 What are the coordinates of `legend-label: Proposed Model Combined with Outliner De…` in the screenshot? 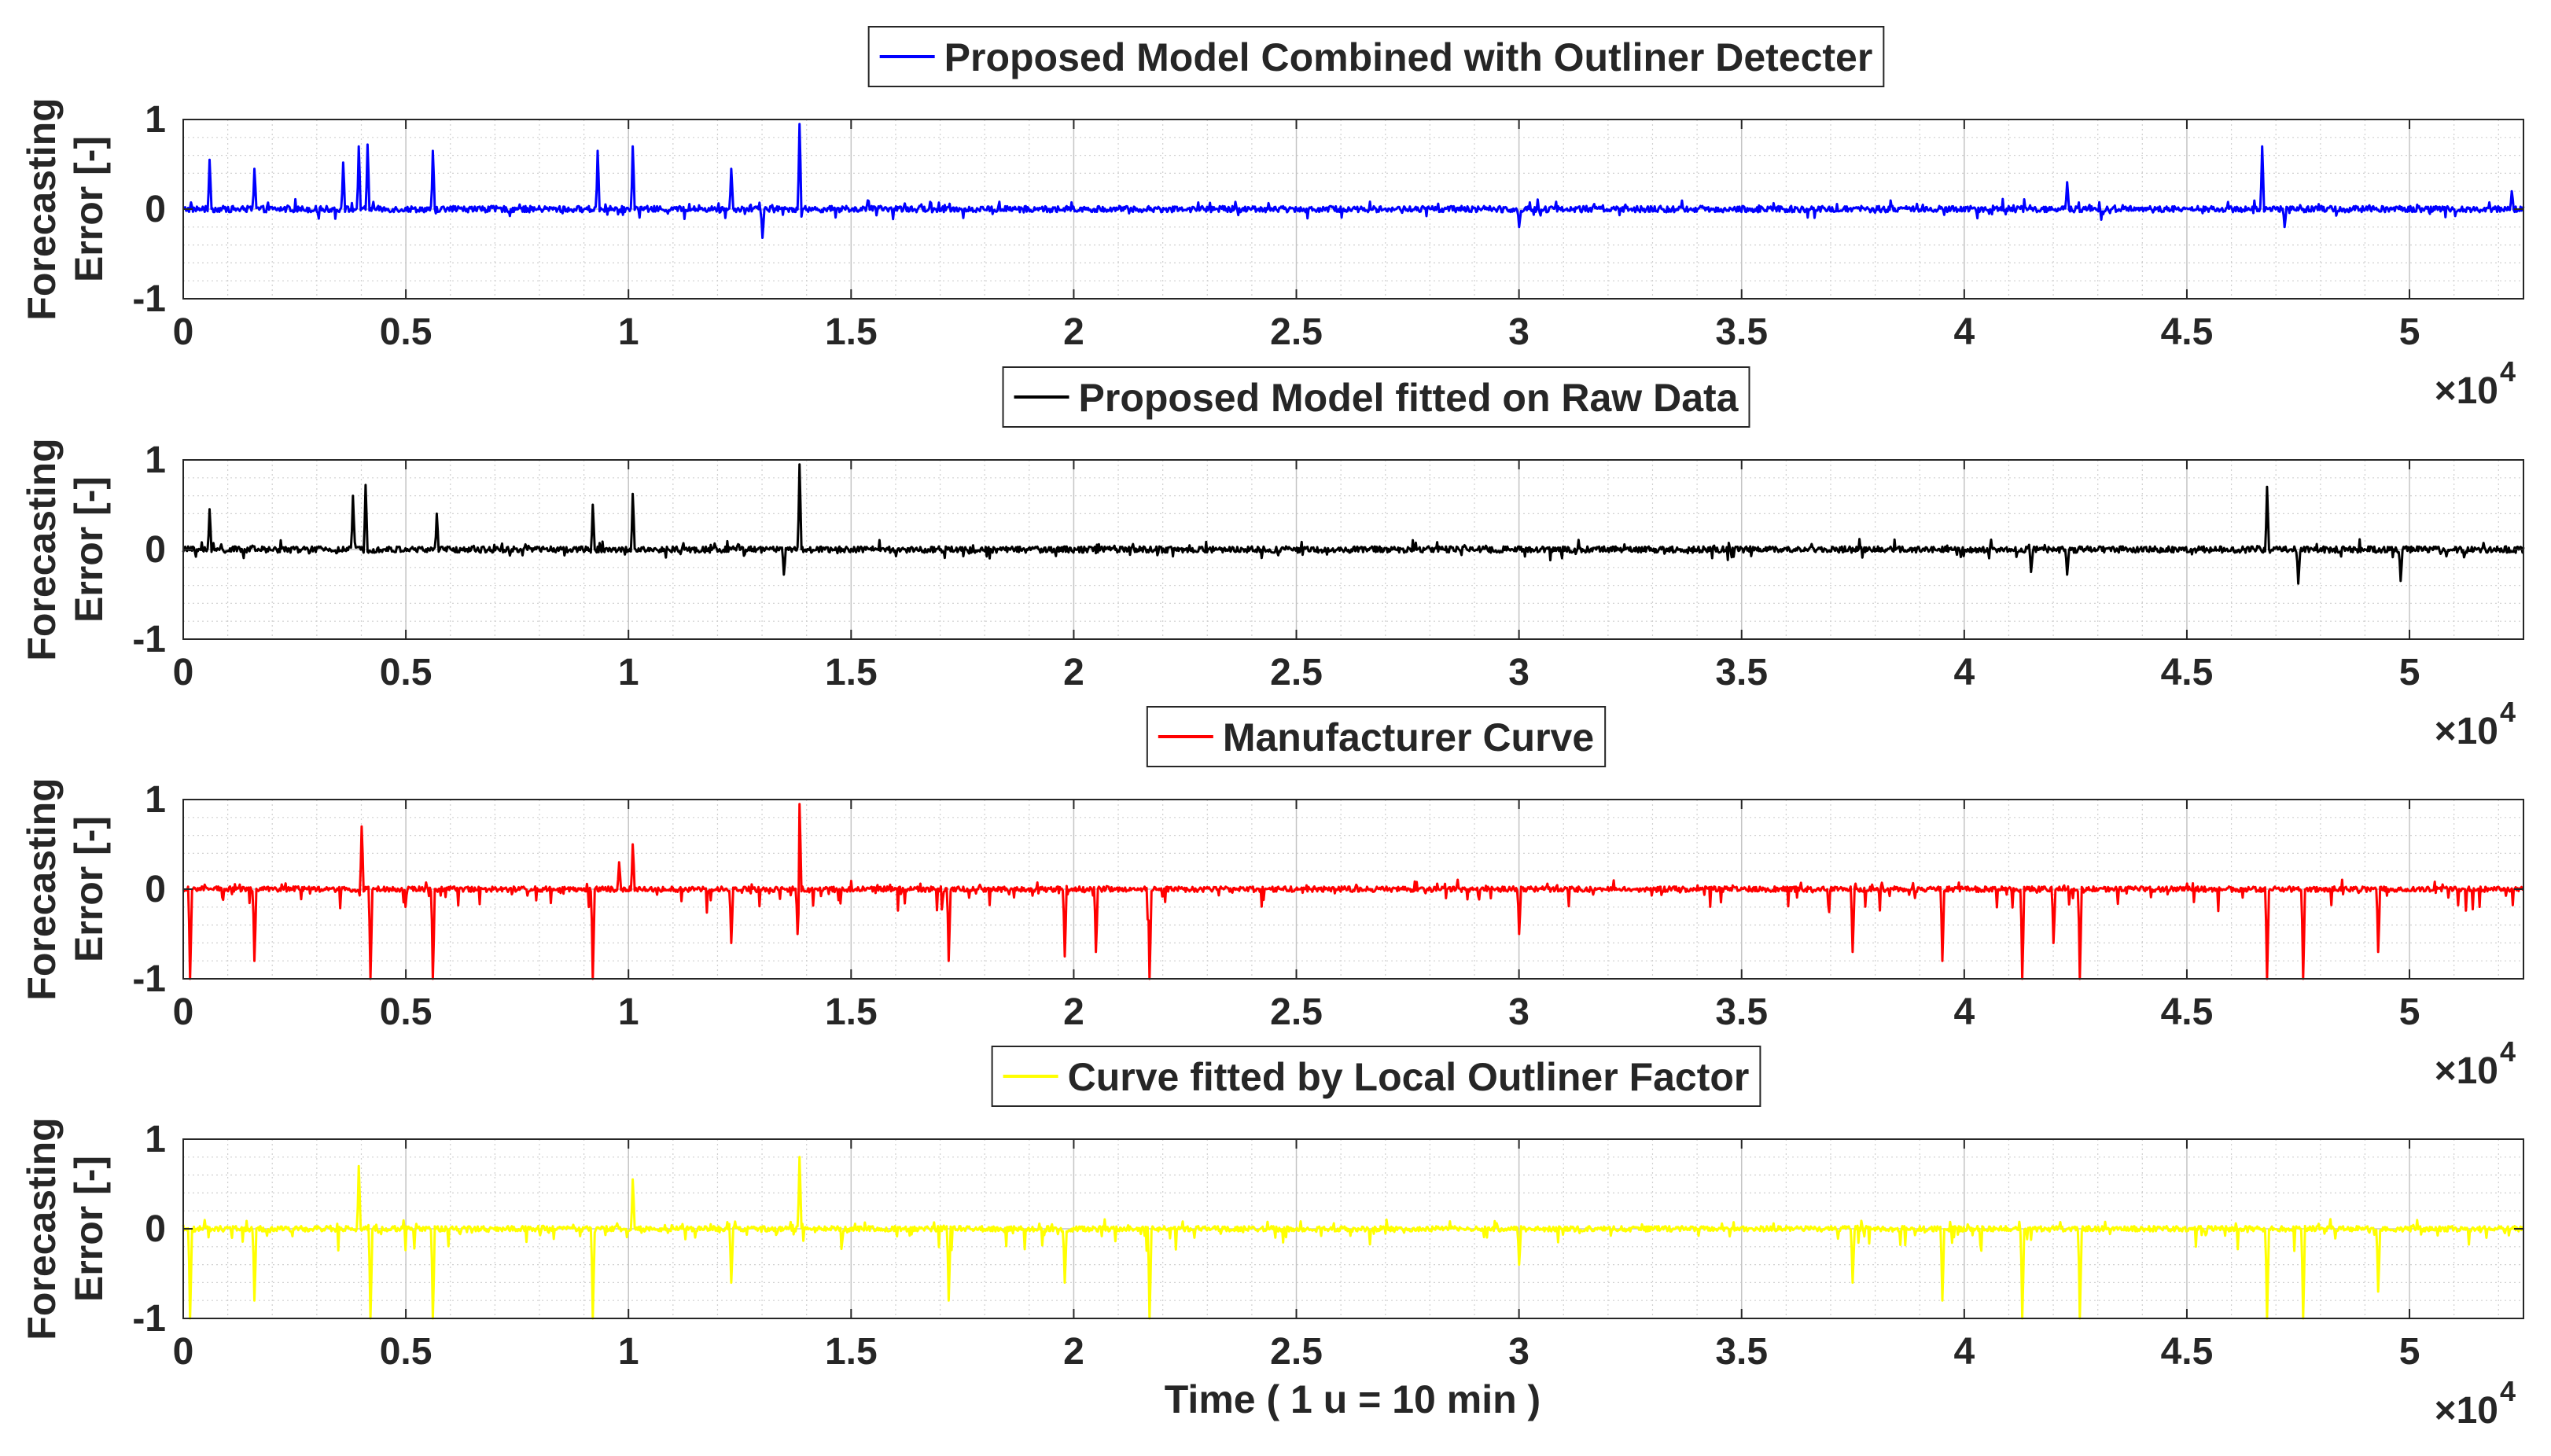 It's located at (1409, 57).